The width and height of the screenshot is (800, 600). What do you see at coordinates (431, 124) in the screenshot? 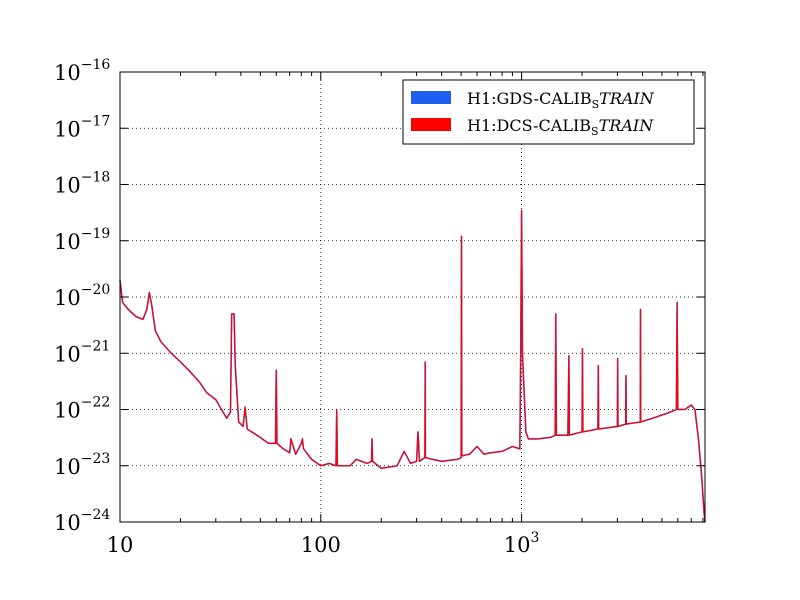
I see `legend-swatch-dcs` at bounding box center [431, 124].